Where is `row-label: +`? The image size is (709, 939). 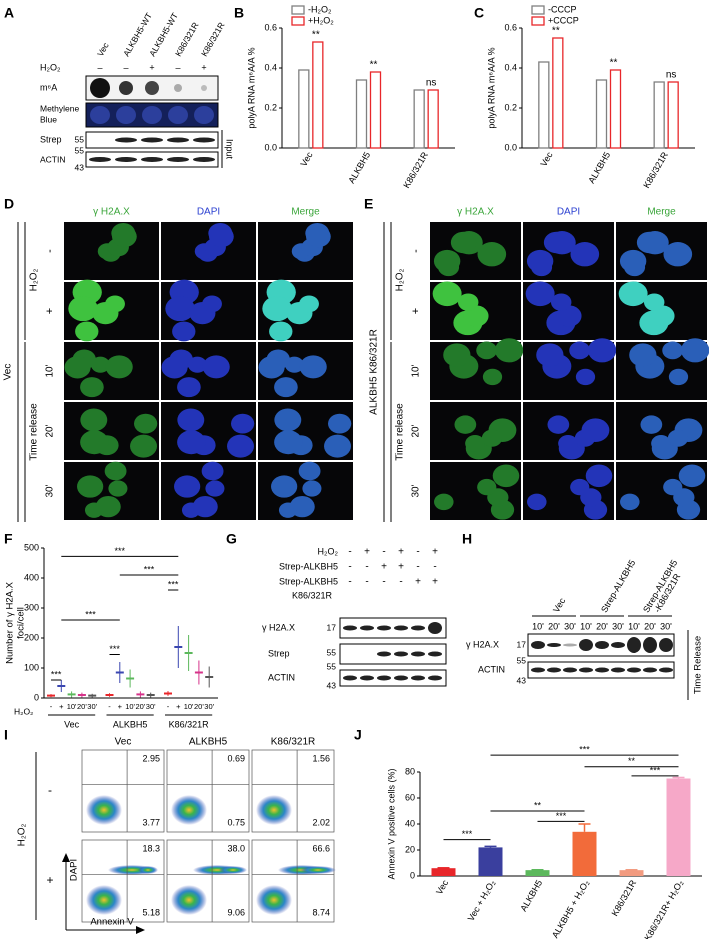
row-label: + is located at coordinates (50, 311).